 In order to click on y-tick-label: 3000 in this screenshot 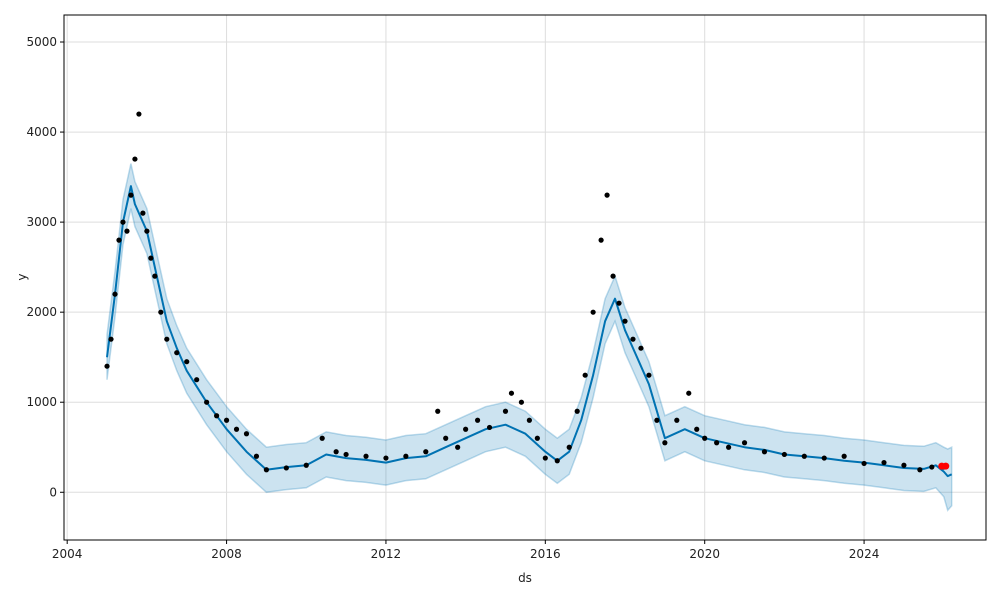, I will do `click(41, 222)`.